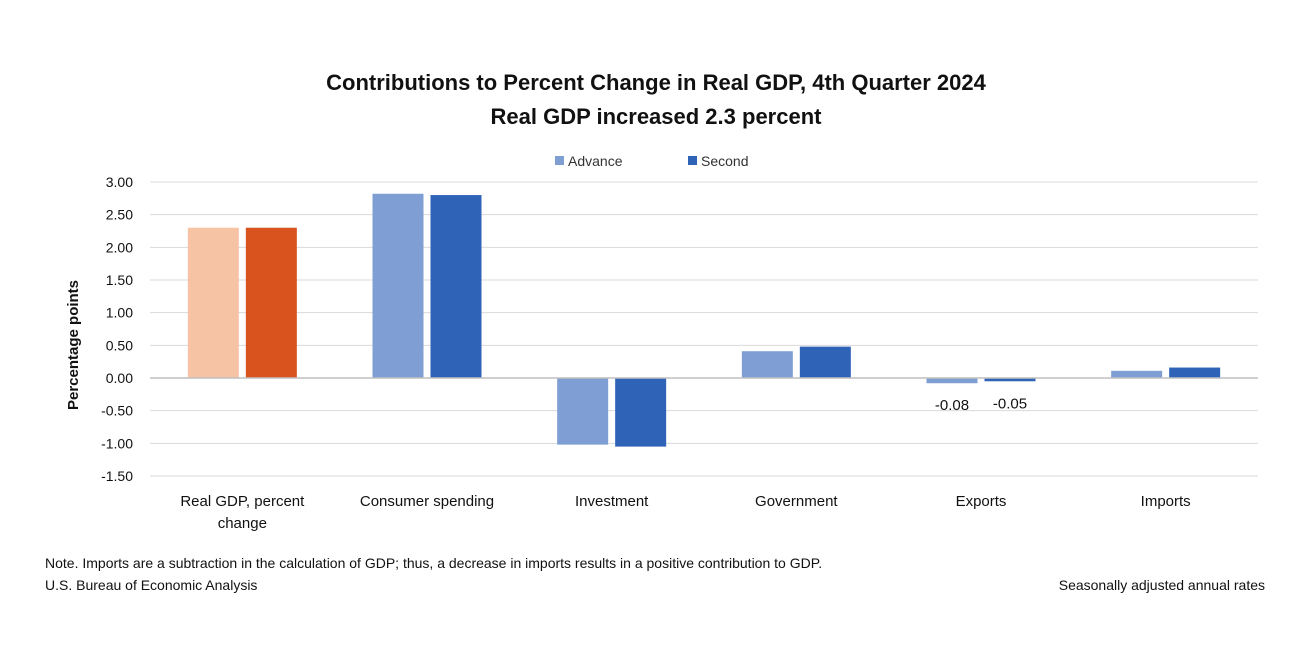  What do you see at coordinates (724, 161) in the screenshot?
I see `legend-label-second: Second` at bounding box center [724, 161].